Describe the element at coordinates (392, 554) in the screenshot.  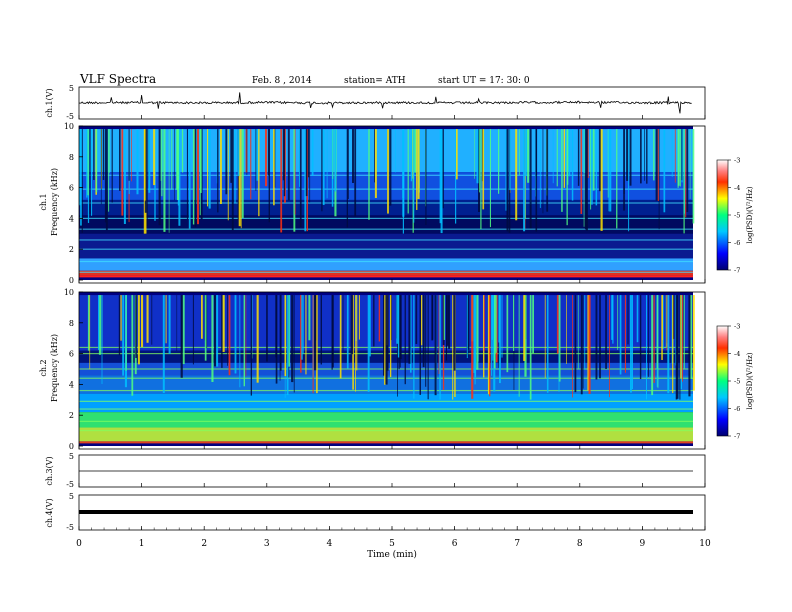
I see `time-axis-label: Time (min)` at that location.